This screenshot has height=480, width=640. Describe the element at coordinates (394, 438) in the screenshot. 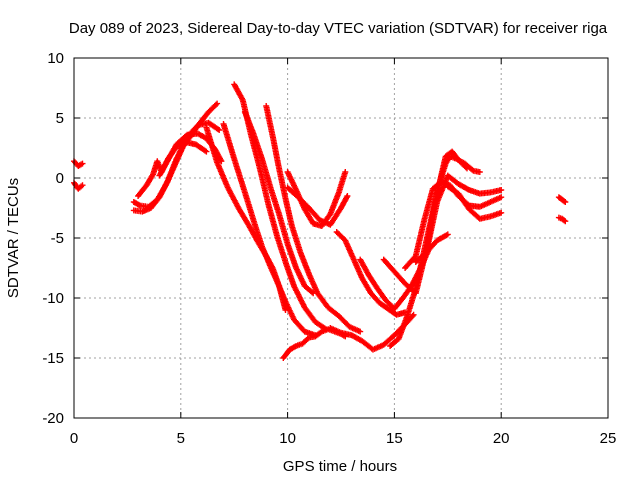

I see `x-tick-label: 15` at that location.